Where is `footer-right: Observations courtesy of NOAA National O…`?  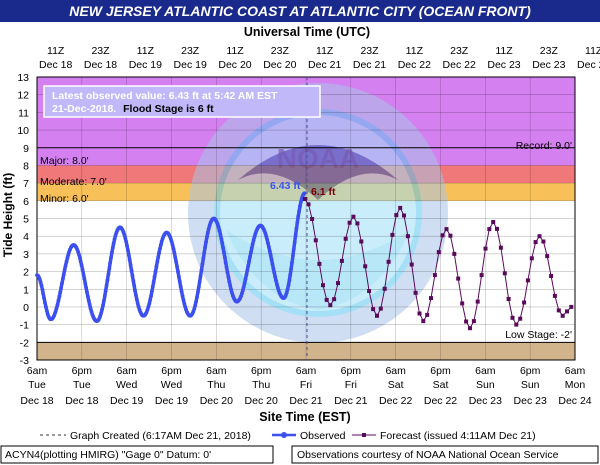
footer-right: Observations courtesy of NOAA National O… is located at coordinates (428, 455).